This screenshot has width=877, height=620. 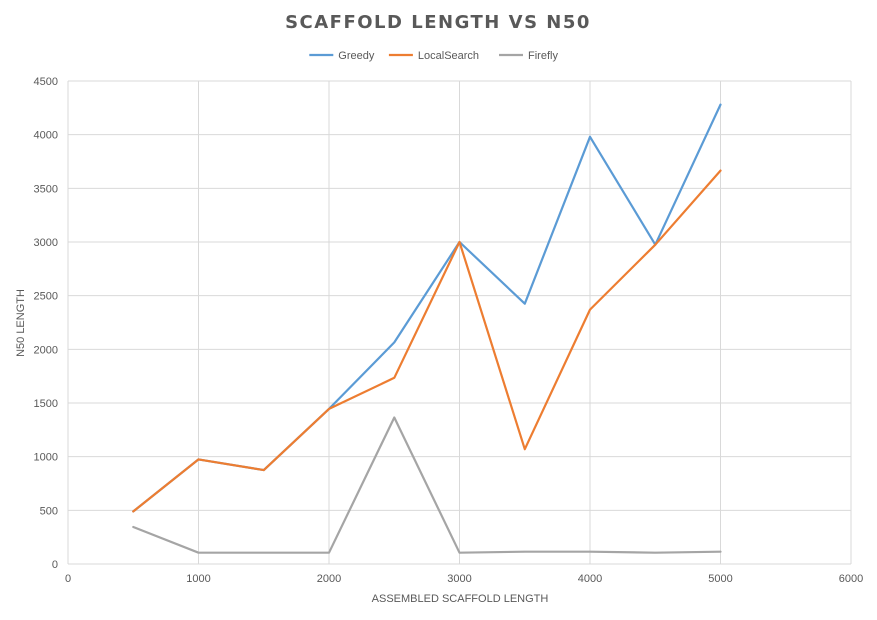 What do you see at coordinates (356, 56) in the screenshot?
I see `legend-label: Greedy` at bounding box center [356, 56].